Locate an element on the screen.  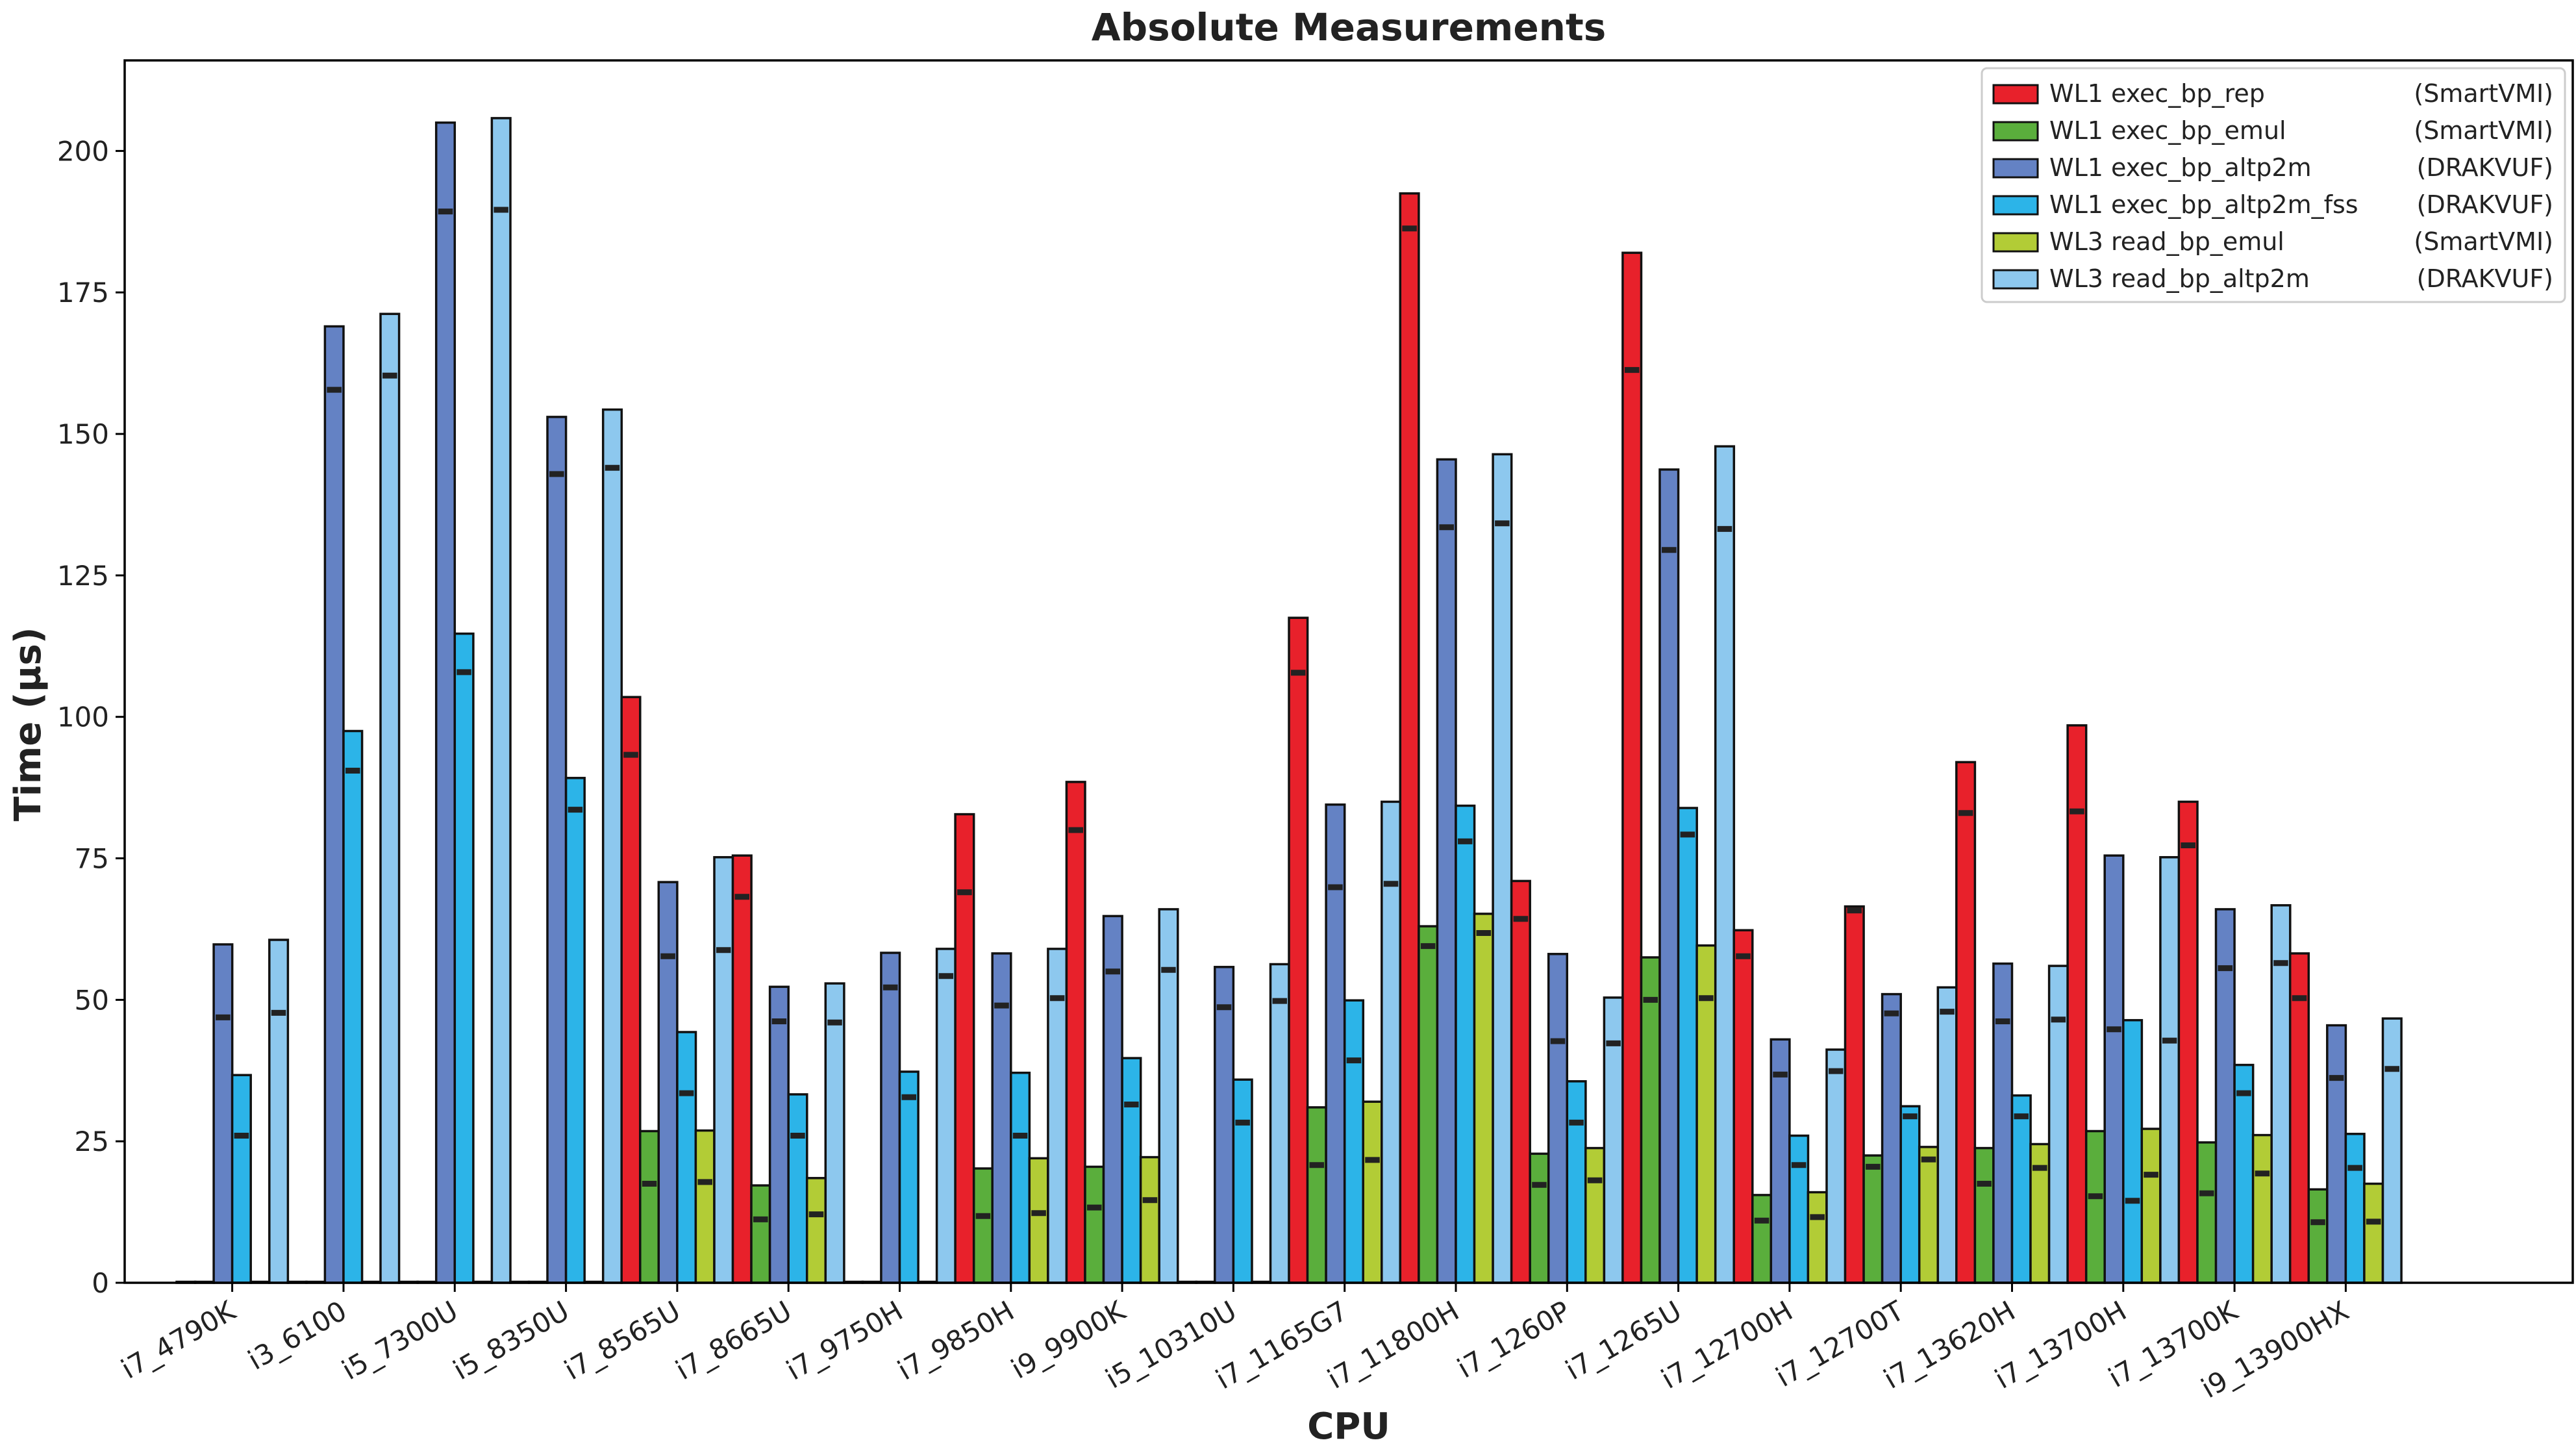
bar-i7_8565U-s5 is located at coordinates (723, 1070).